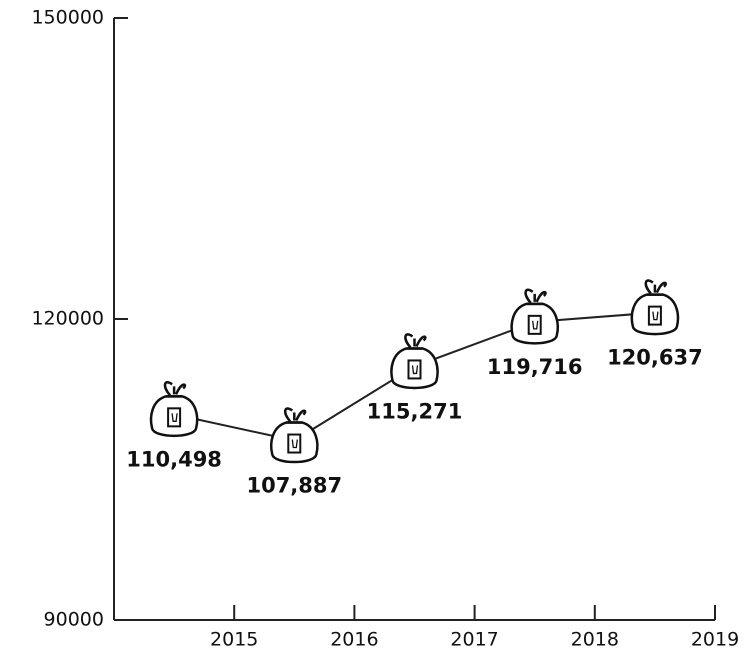  What do you see at coordinates (715, 640) in the screenshot?
I see `x-tick-label: 2019` at bounding box center [715, 640].